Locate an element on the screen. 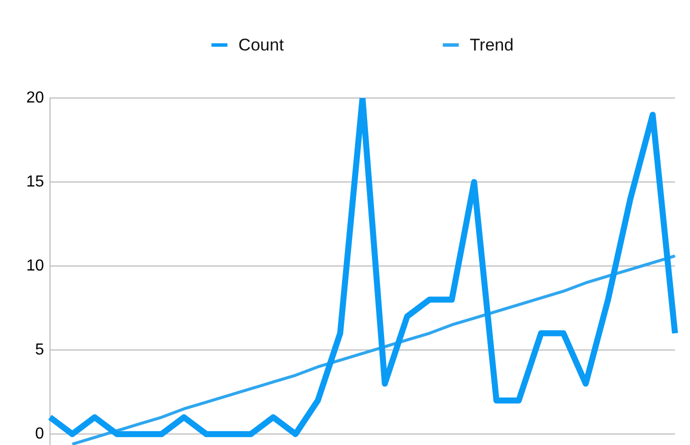 This screenshot has width=690, height=445. y-tick-label: 10 is located at coordinates (35, 265).